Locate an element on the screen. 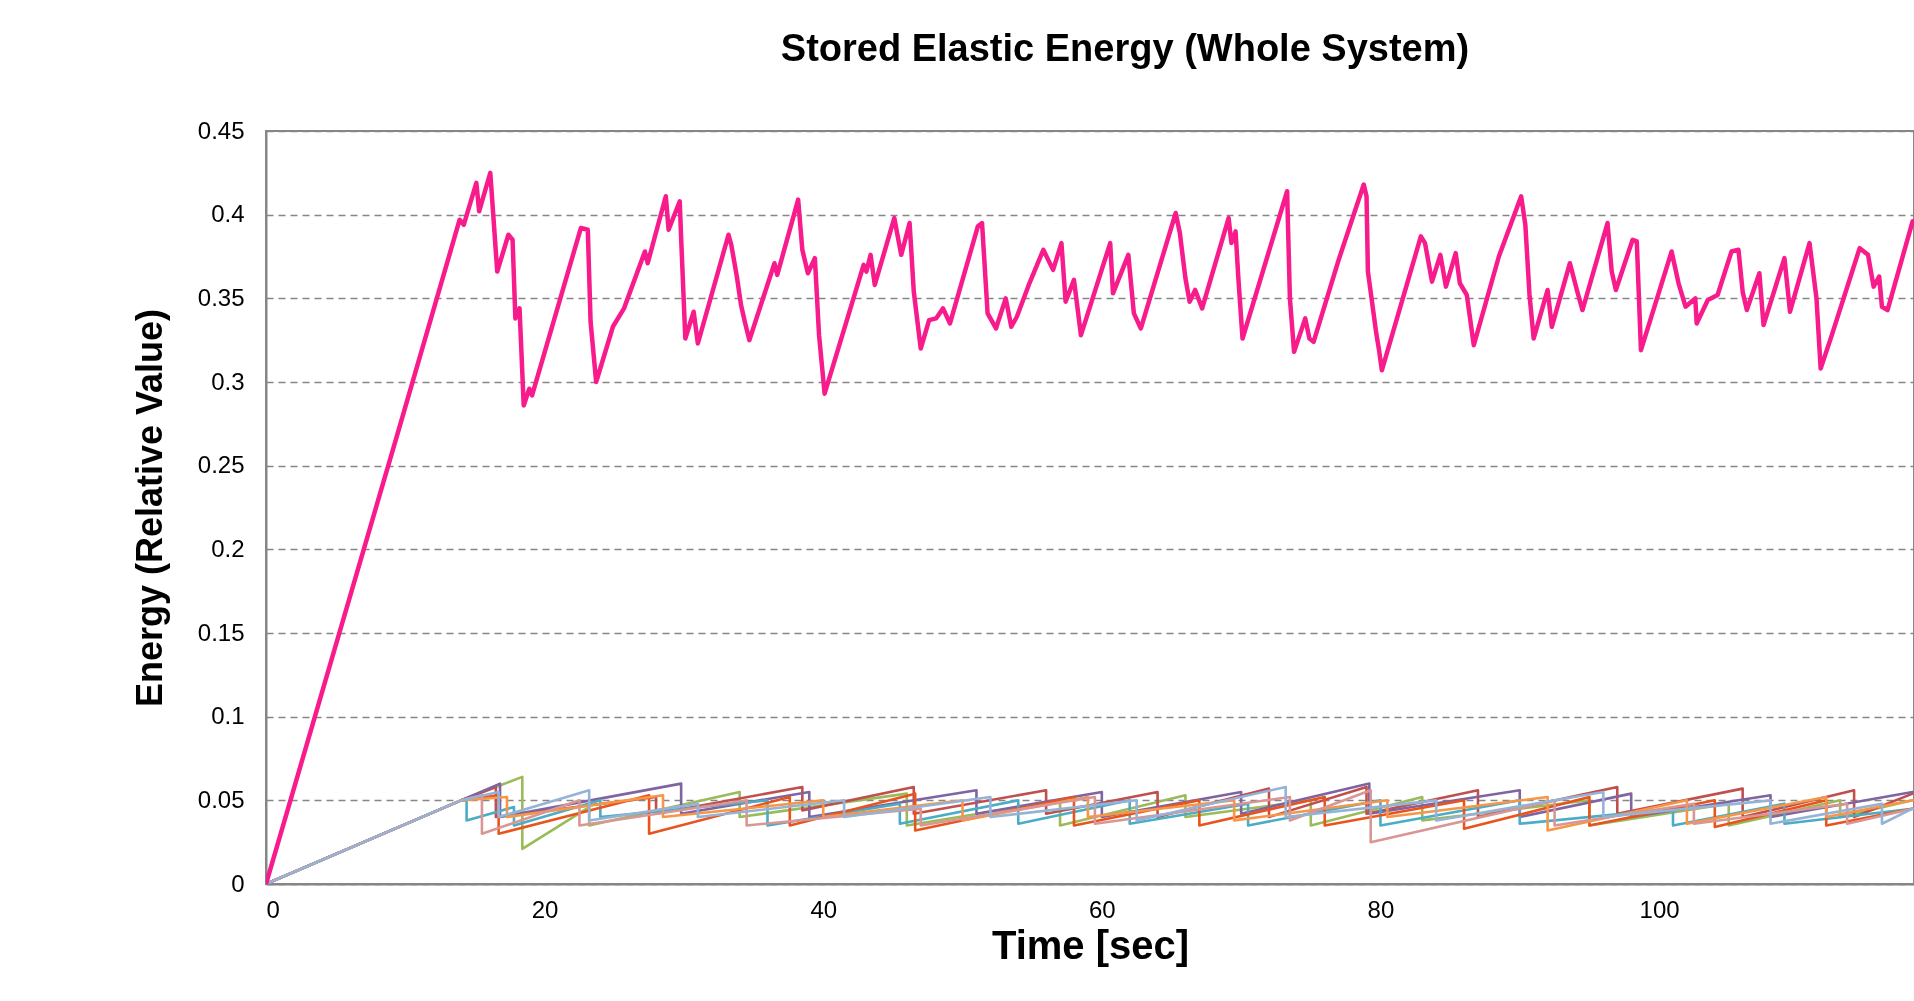 The image size is (1914, 1001). y-tick-label: 0.3 is located at coordinates (228, 381).